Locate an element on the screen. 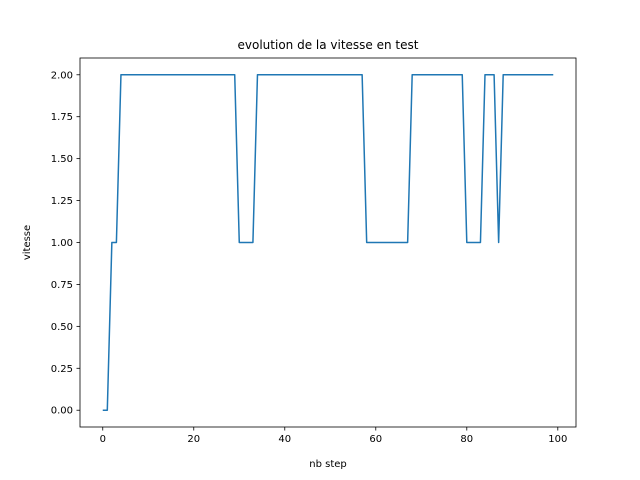 This screenshot has width=640, height=480. y-tick-label: 0.25 is located at coordinates (62, 369).